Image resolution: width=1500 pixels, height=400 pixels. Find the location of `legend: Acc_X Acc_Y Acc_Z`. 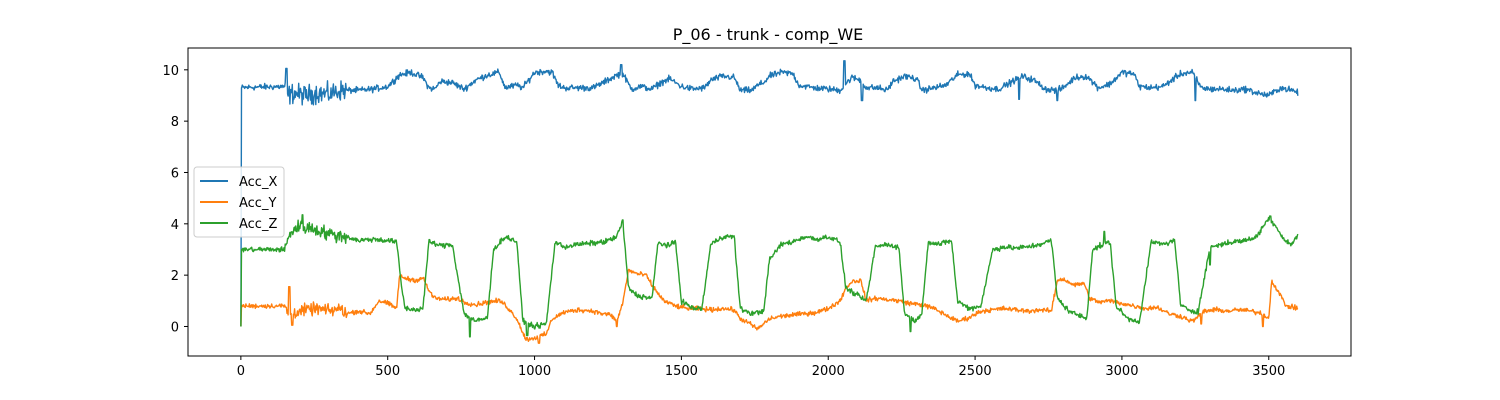

legend: Acc_X Acc_Y Acc_Z is located at coordinates (239, 202).